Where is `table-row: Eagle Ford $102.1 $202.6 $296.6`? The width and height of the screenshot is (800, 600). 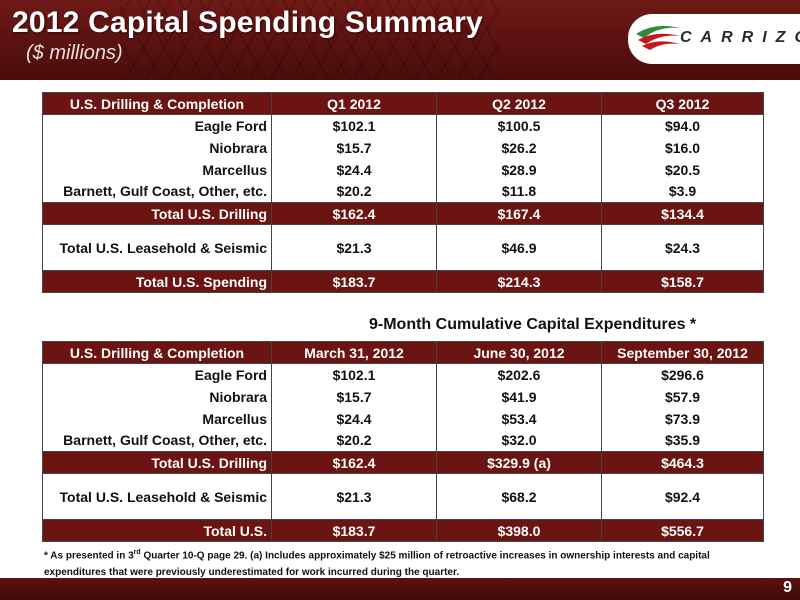 table-row: Eagle Ford $102.1 $202.6 $296.6 is located at coordinates (403, 374).